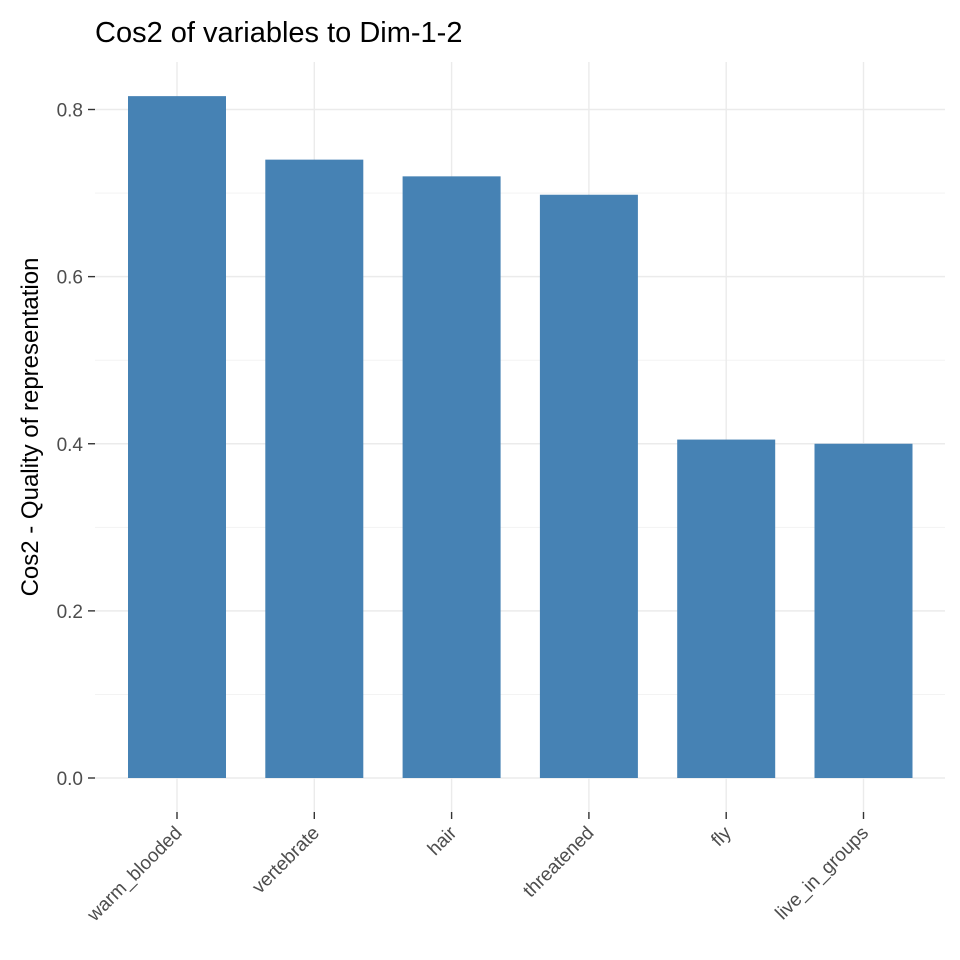 This screenshot has width=960, height=960. What do you see at coordinates (558, 862) in the screenshot?
I see `x-tick-label: threatened` at bounding box center [558, 862].